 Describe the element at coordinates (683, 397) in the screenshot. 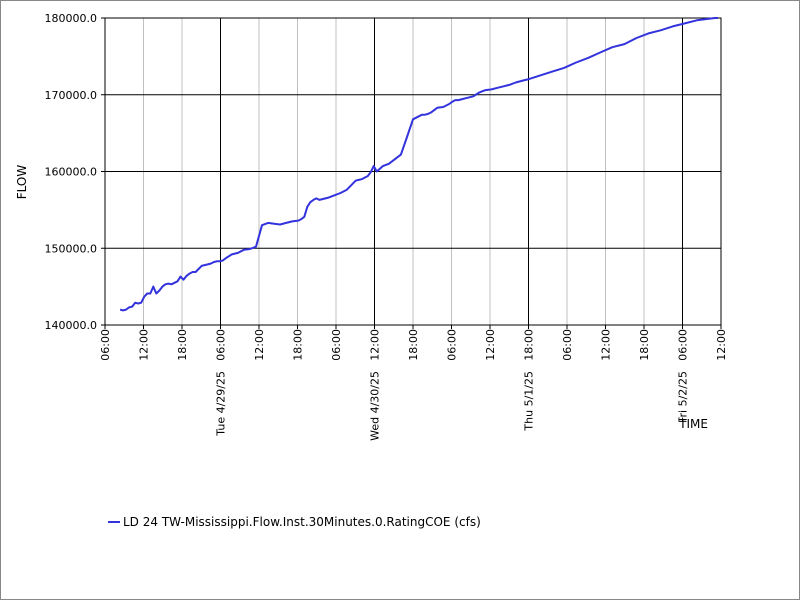

I see `x-day-label: Fri 5/2/25` at that location.